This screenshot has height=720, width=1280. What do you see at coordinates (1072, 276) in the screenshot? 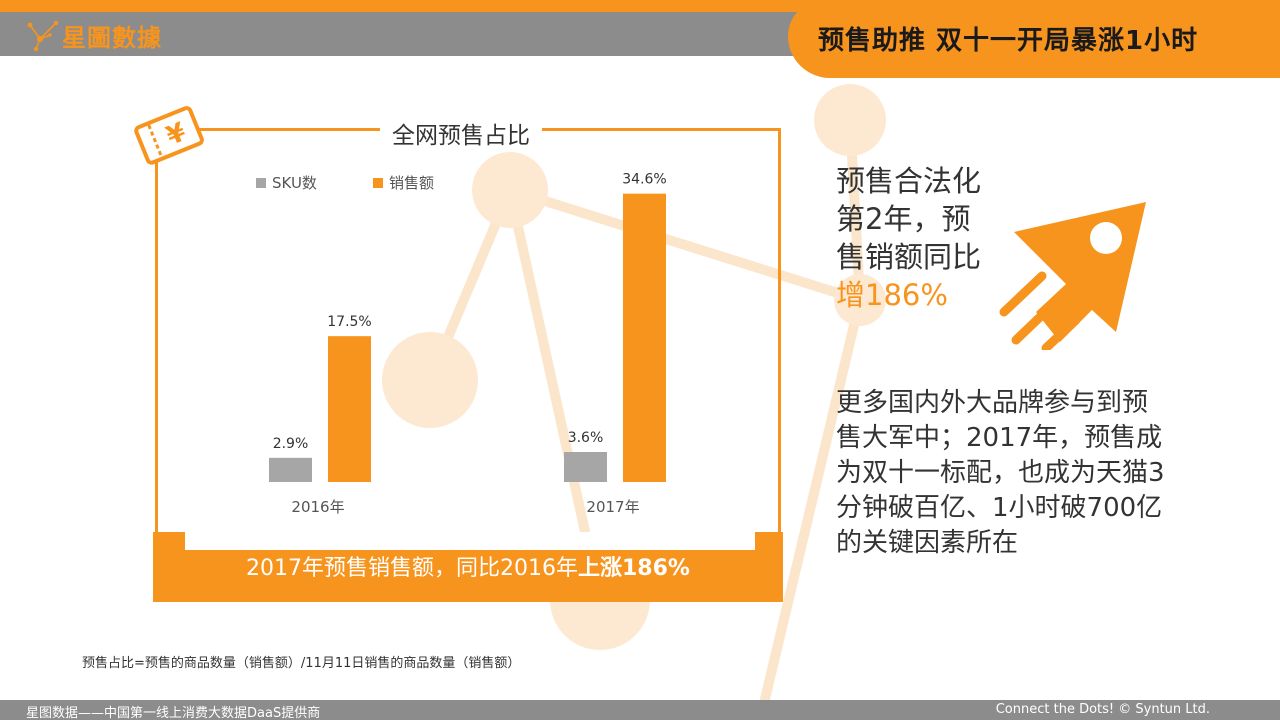
I see `rocket-icon` at bounding box center [1072, 276].